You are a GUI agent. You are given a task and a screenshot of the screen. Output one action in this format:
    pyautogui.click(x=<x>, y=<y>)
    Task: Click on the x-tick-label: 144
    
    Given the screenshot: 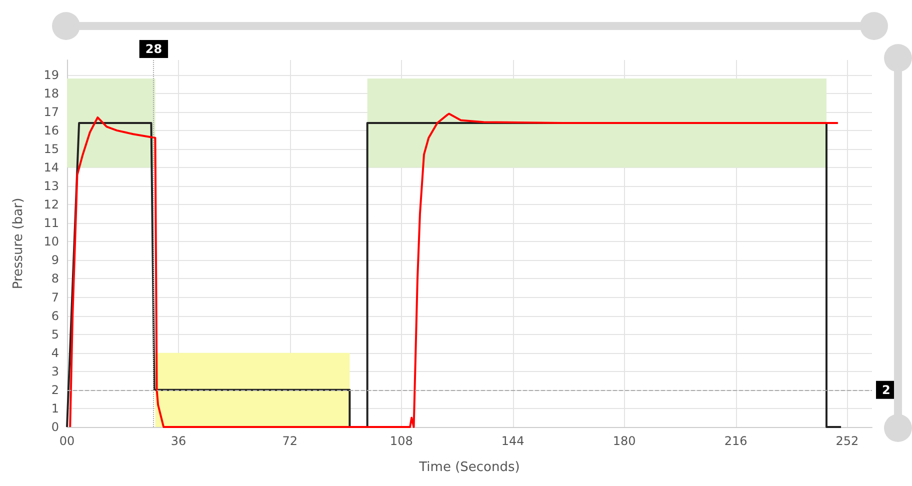 What is the action you would take?
    pyautogui.click(x=512, y=441)
    